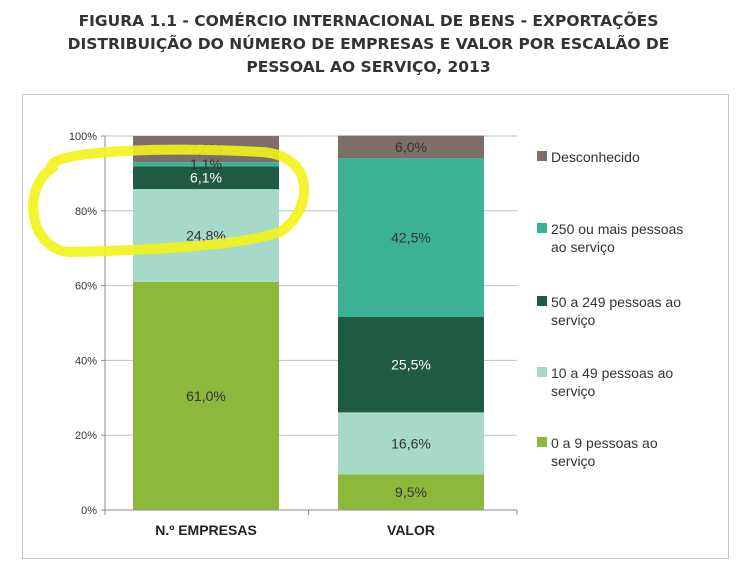  I want to click on legend-label: 0 a 9 pessoas ao, so click(604, 443).